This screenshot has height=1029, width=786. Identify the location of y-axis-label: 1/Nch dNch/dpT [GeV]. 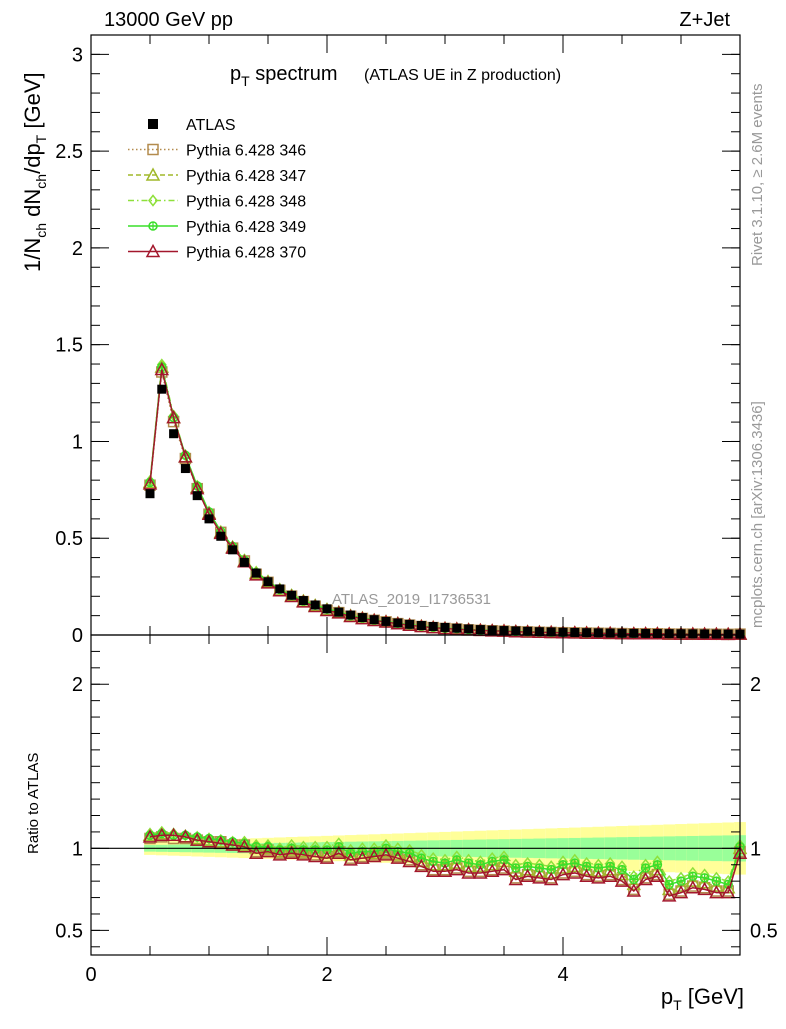
(34, 172).